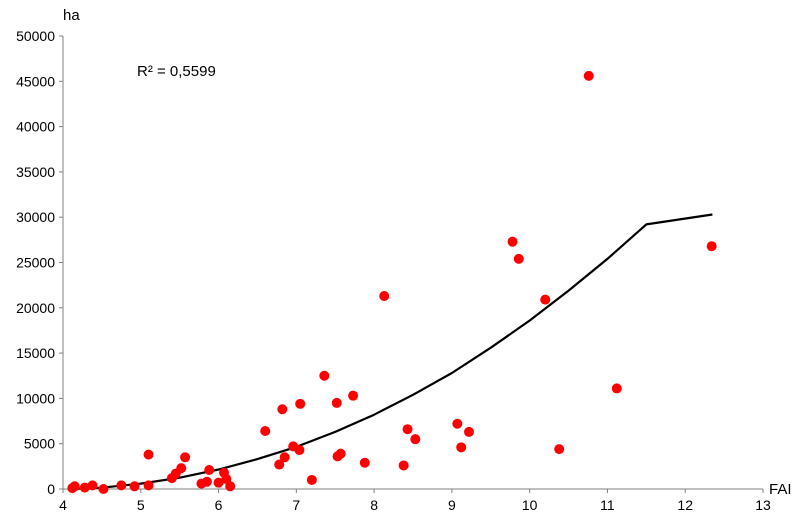  What do you see at coordinates (35, 308) in the screenshot?
I see `y-tick-label: 20000` at bounding box center [35, 308].